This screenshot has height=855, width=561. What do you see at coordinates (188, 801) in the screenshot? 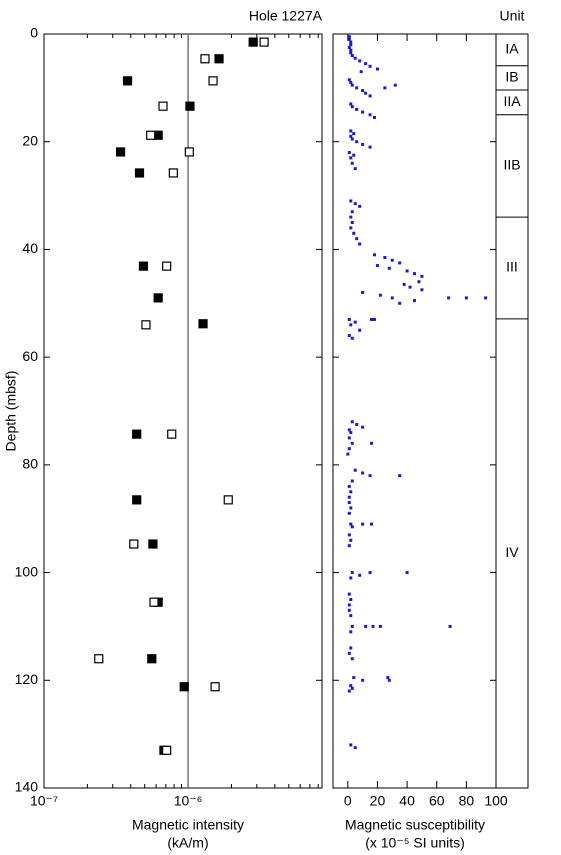
I see `x-tick-label: 10⁻⁶` at bounding box center [188, 801].